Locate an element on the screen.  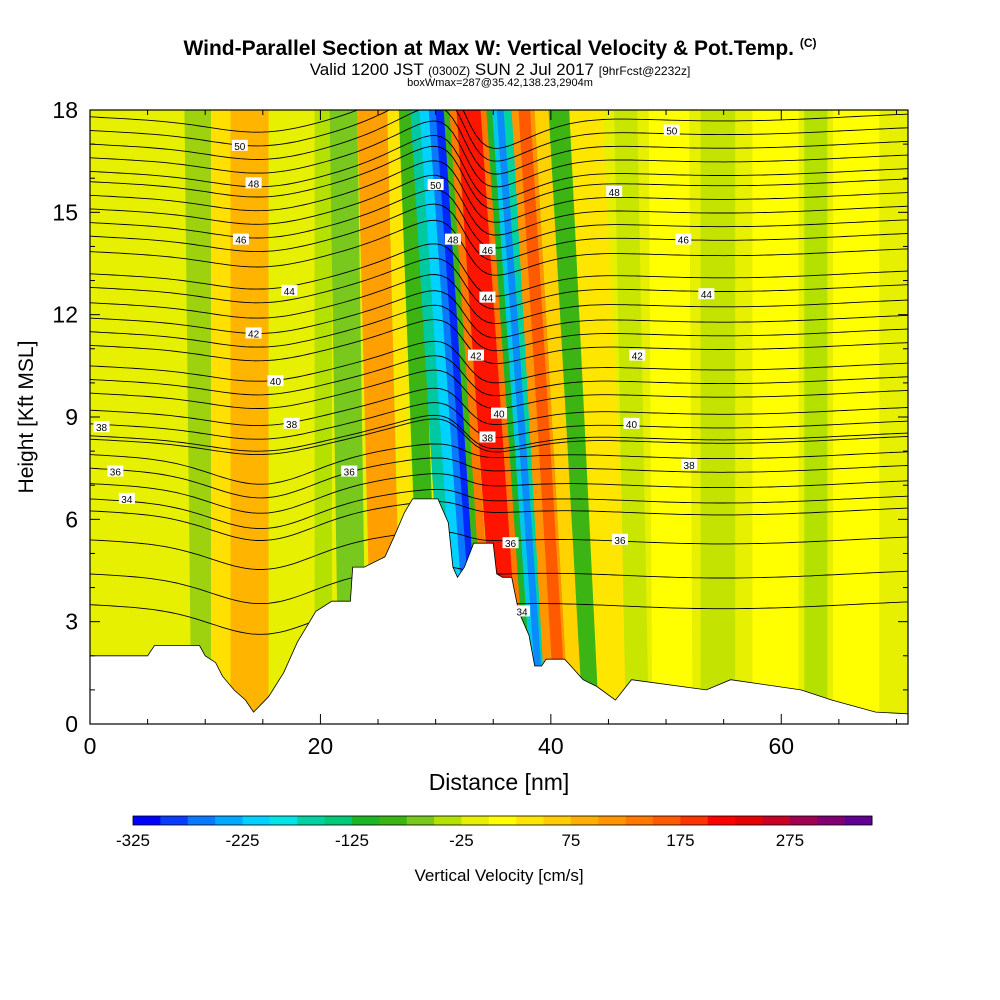
colorbar-tick-label: -225 is located at coordinates (242, 840).